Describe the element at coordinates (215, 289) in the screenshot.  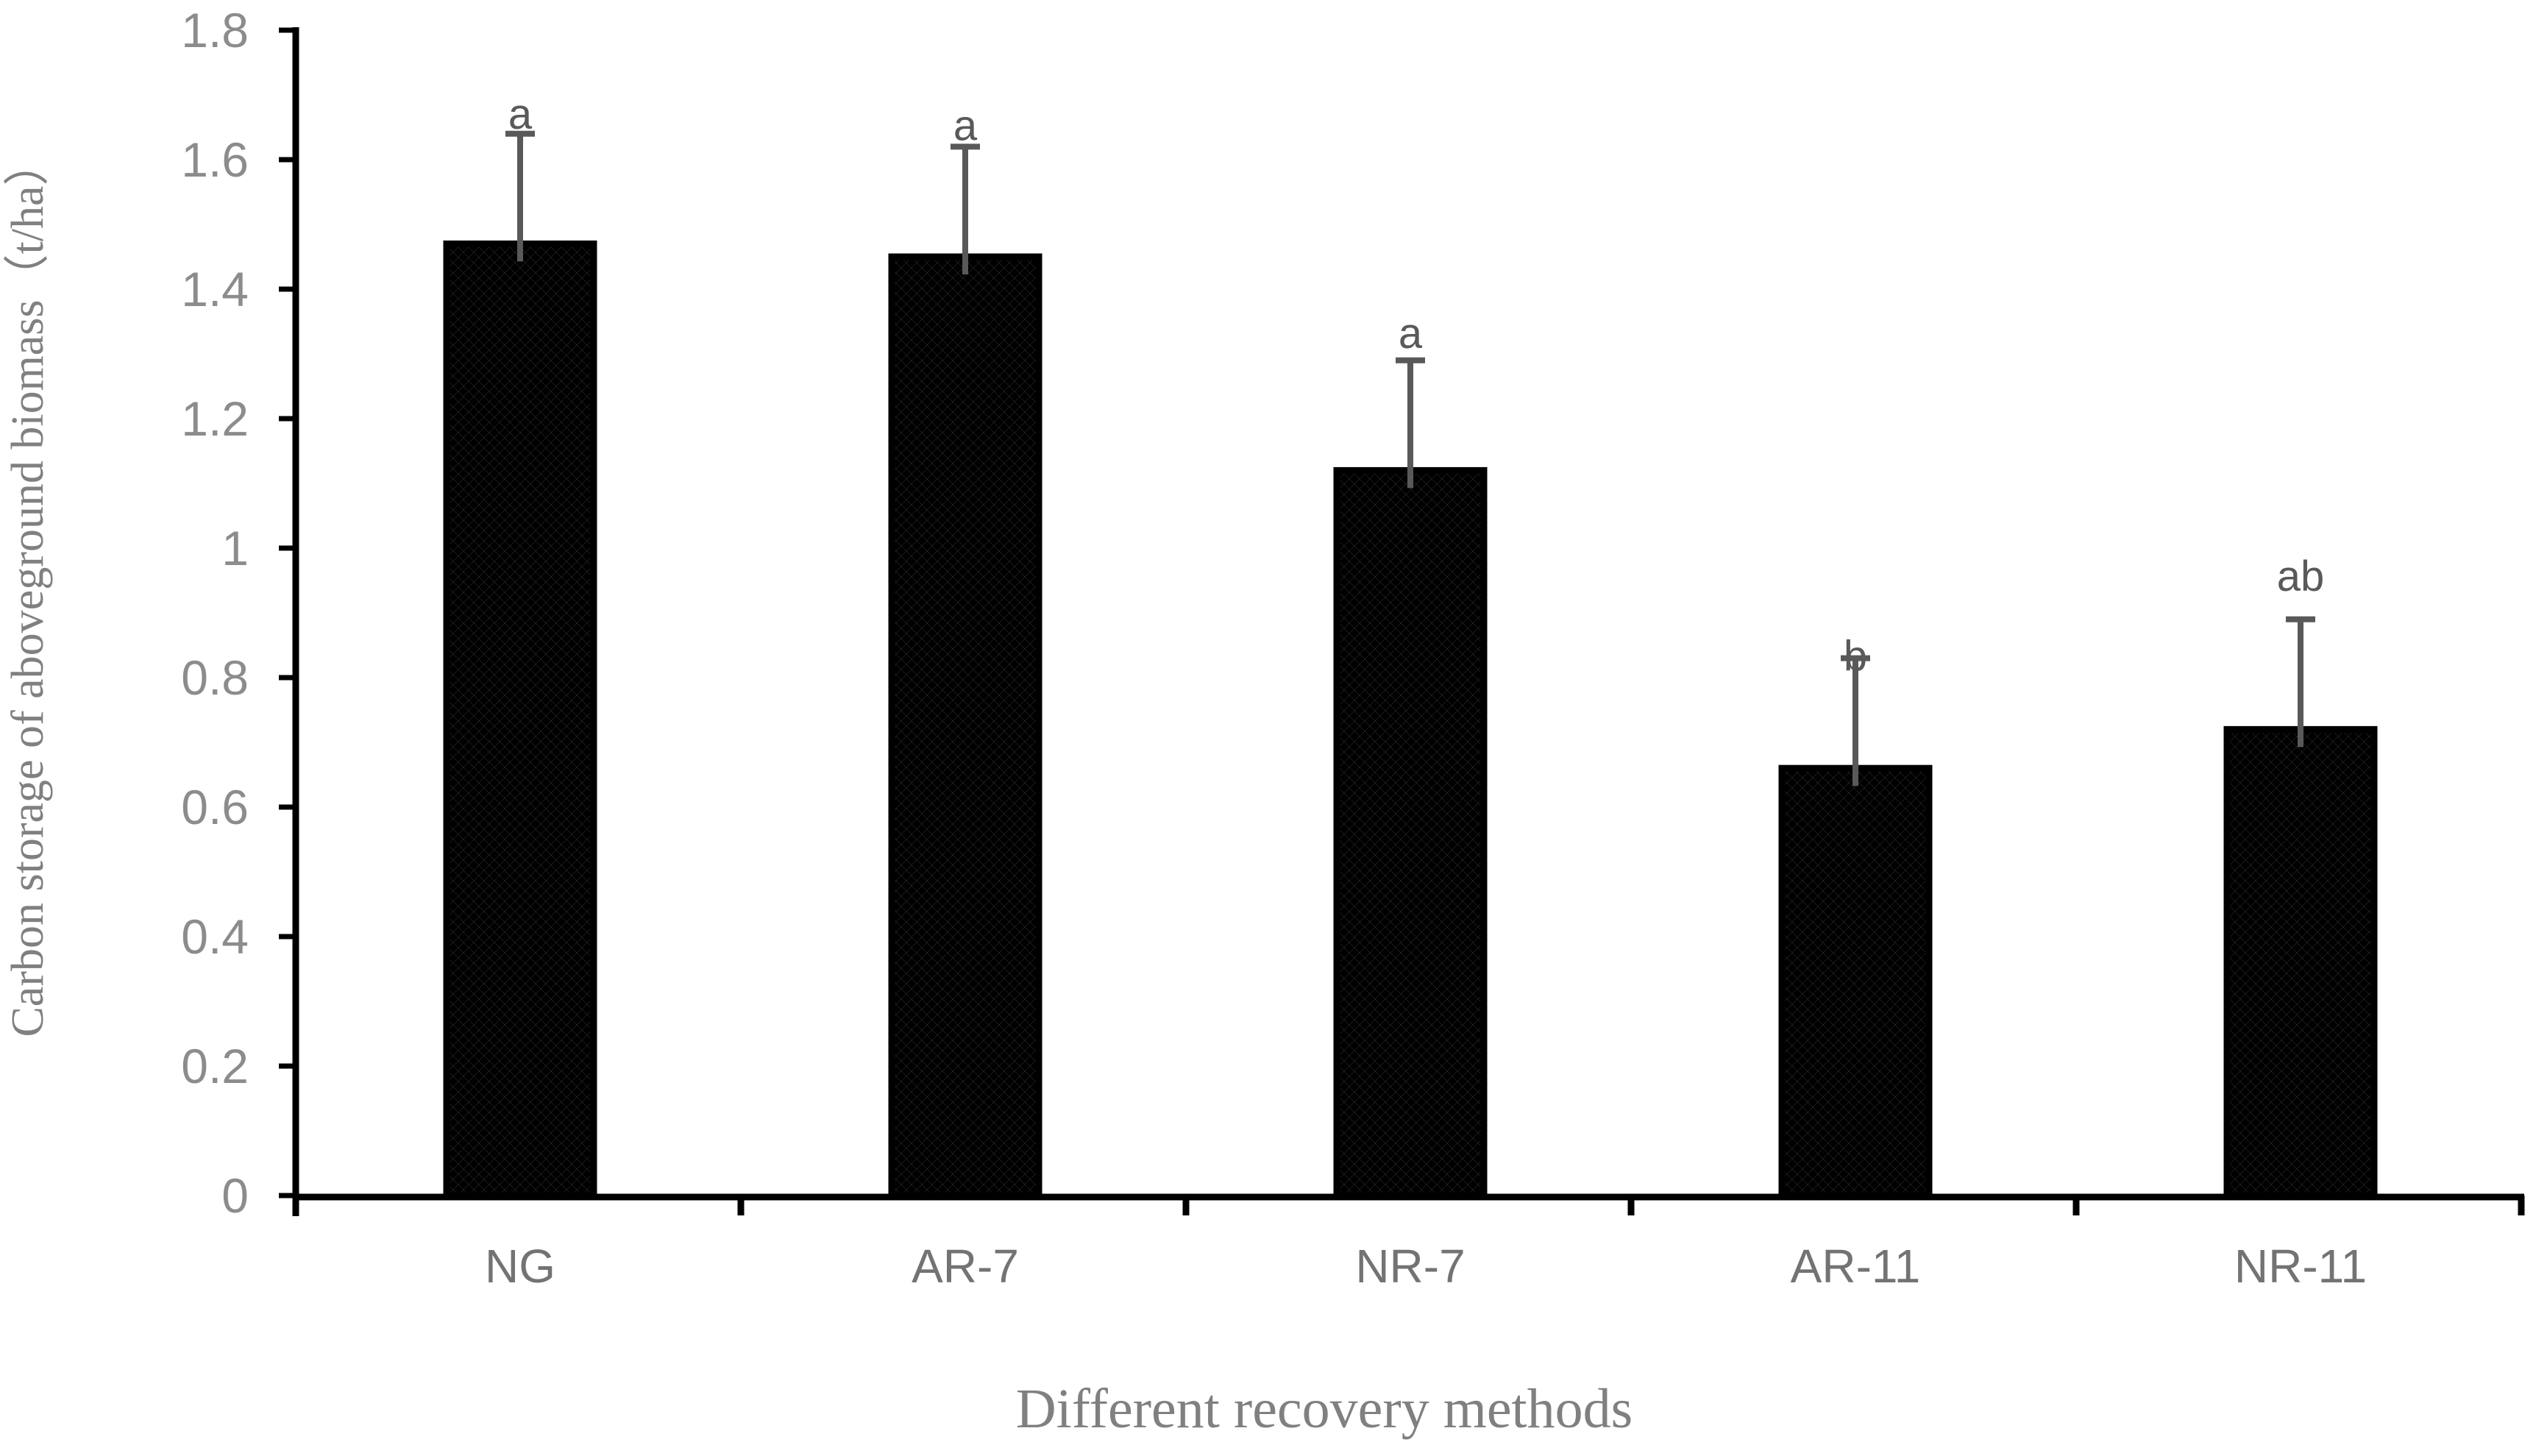
I see `y-tick-label: 1.4` at that location.